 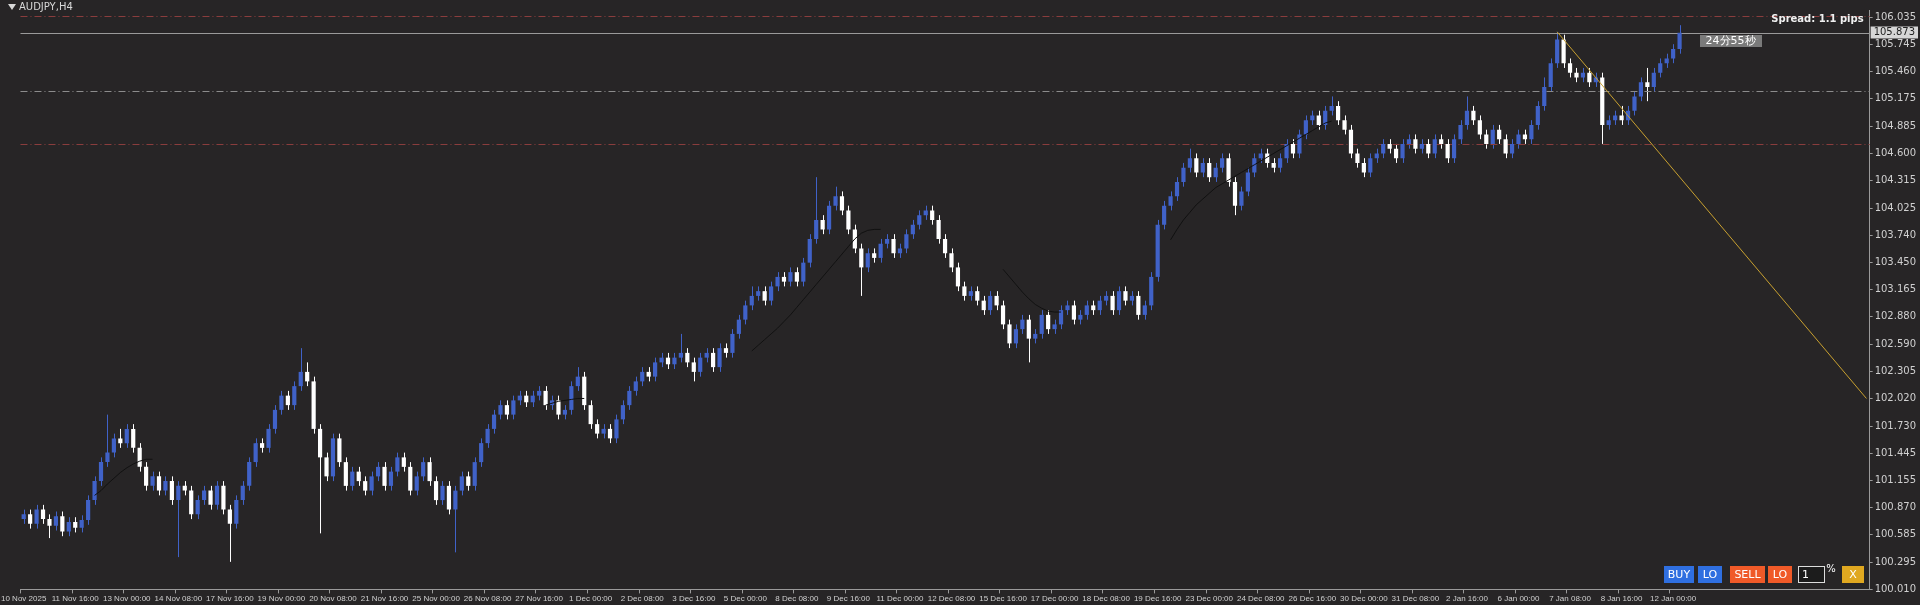 I want to click on x-tick-label: 11 Dec 00:00, so click(x=900, y=599).